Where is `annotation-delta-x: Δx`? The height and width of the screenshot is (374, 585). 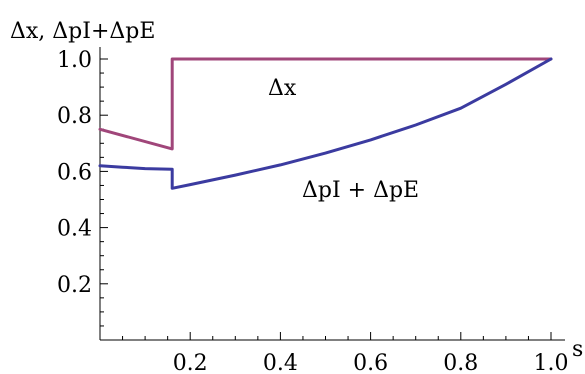 annotation-delta-x: Δx is located at coordinates (282, 88).